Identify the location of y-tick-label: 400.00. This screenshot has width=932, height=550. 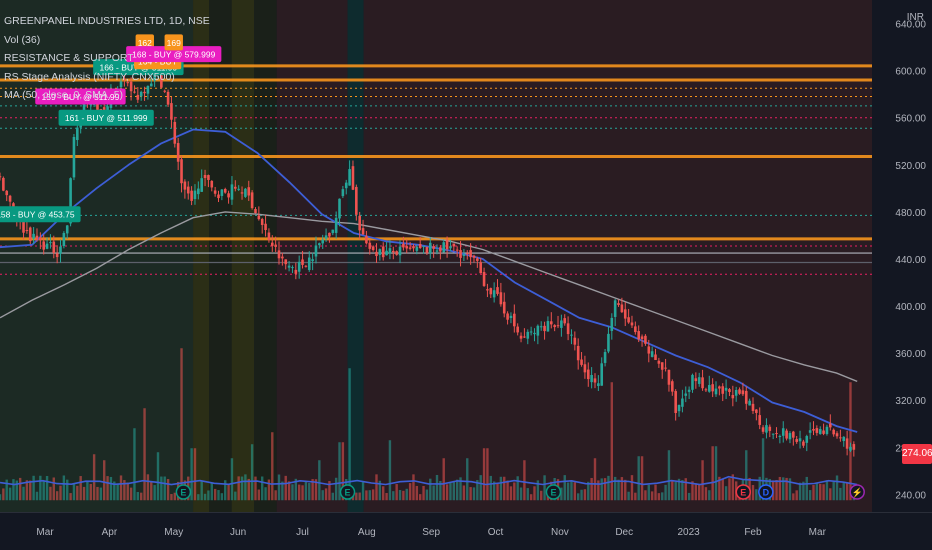
(910, 307).